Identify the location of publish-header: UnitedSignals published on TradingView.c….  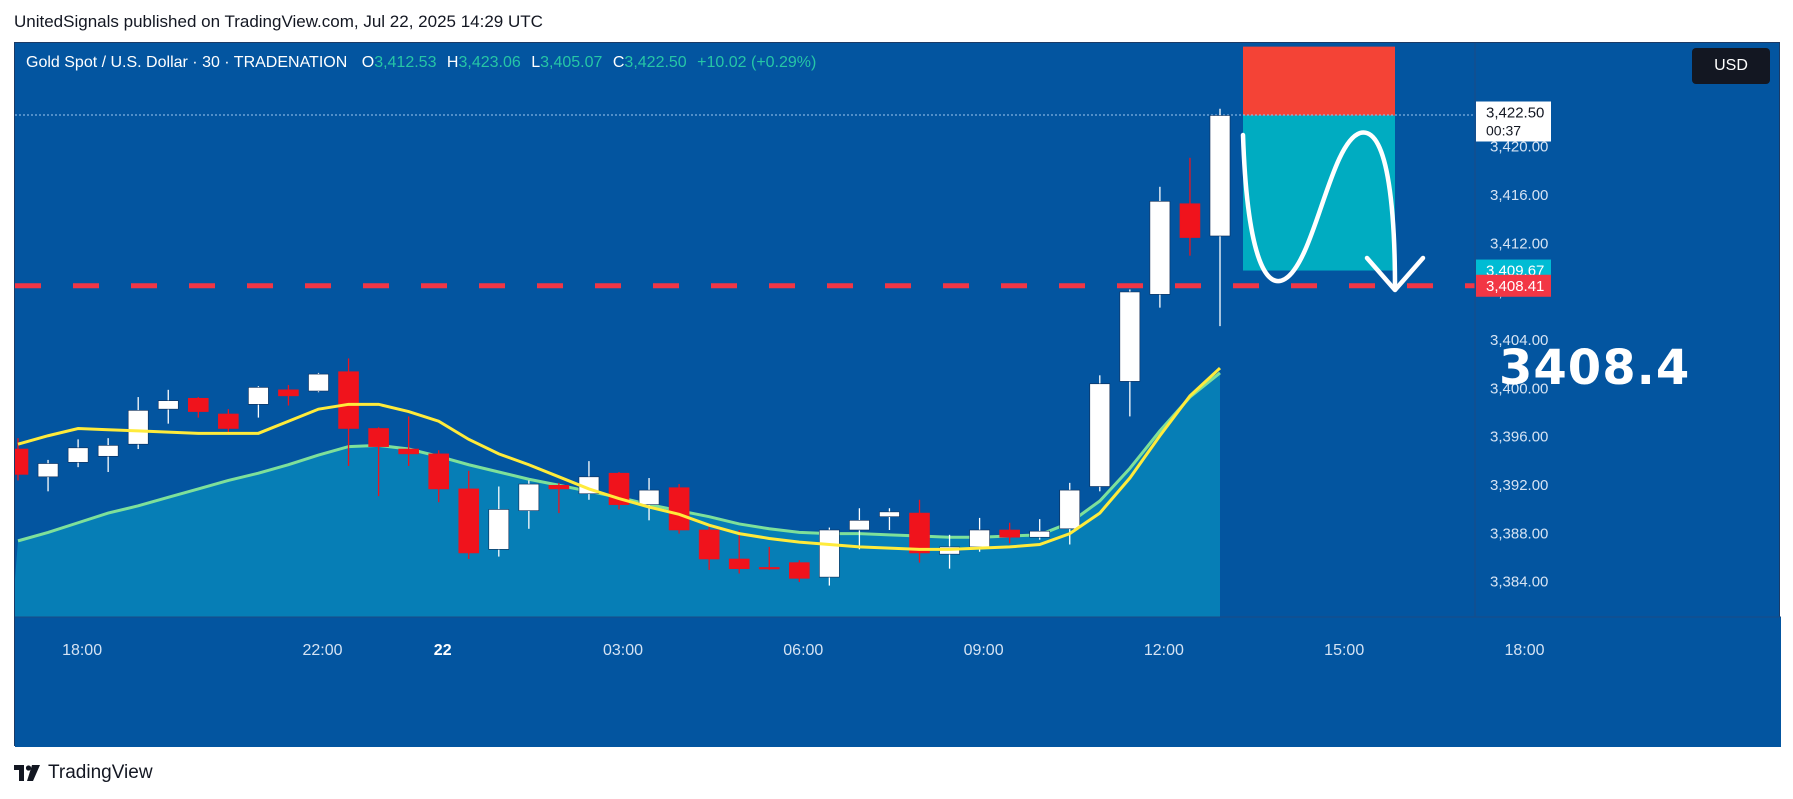
(278, 21).